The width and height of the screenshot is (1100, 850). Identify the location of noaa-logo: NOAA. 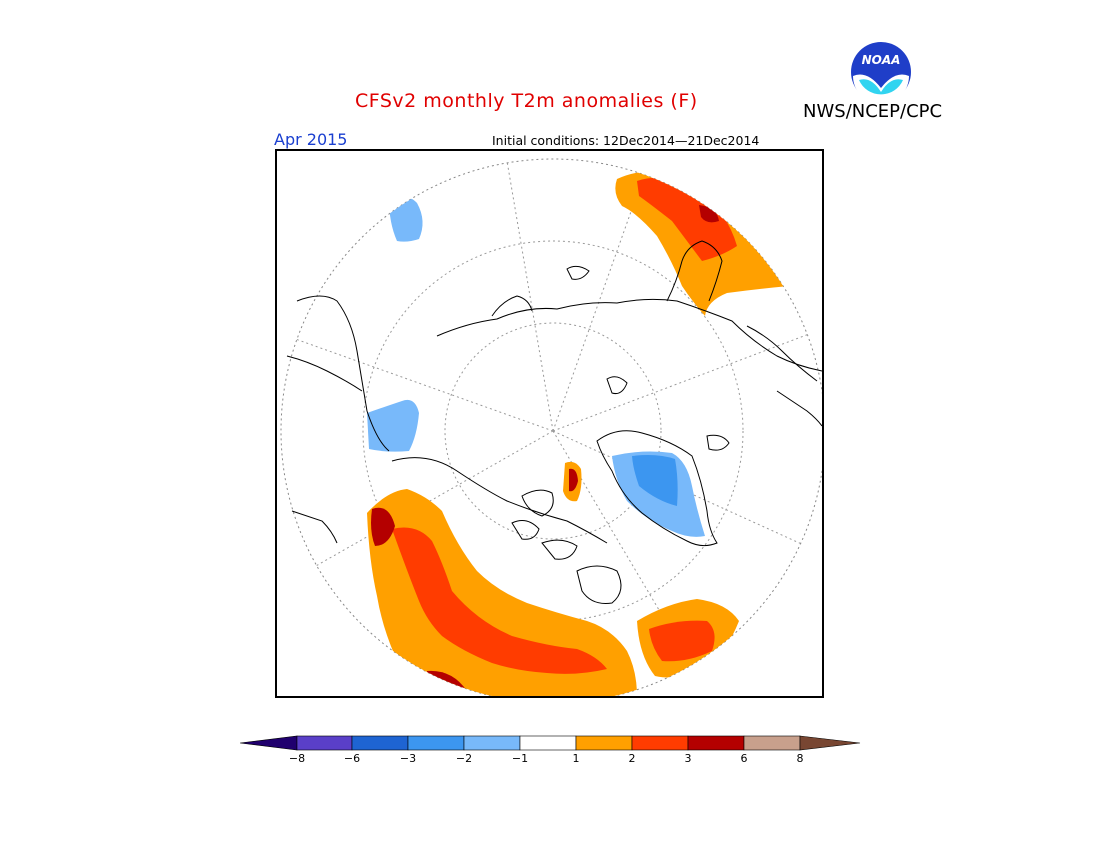
(881, 72).